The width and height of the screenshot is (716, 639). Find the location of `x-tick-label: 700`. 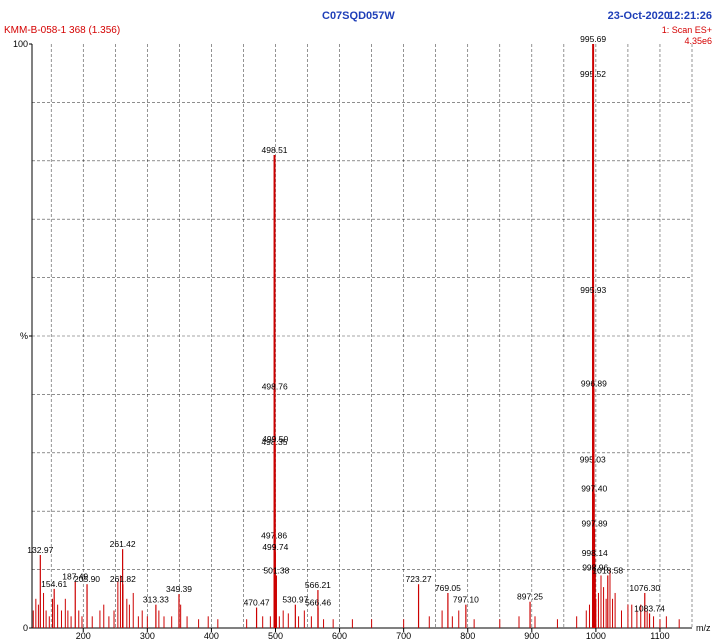

x-tick-label: 700 is located at coordinates (403, 635).